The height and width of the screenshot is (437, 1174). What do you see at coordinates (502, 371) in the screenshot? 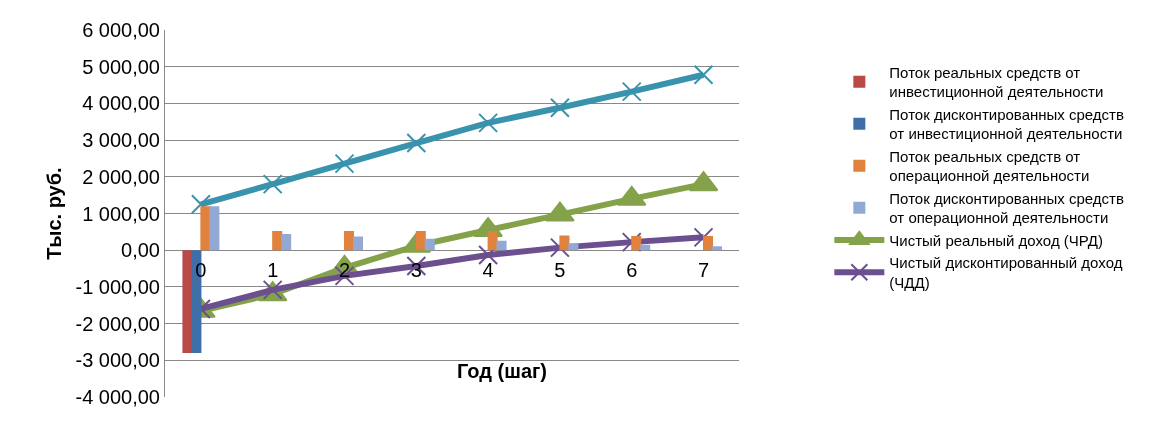
I see `x-axis-title: Год (шаг)` at bounding box center [502, 371].